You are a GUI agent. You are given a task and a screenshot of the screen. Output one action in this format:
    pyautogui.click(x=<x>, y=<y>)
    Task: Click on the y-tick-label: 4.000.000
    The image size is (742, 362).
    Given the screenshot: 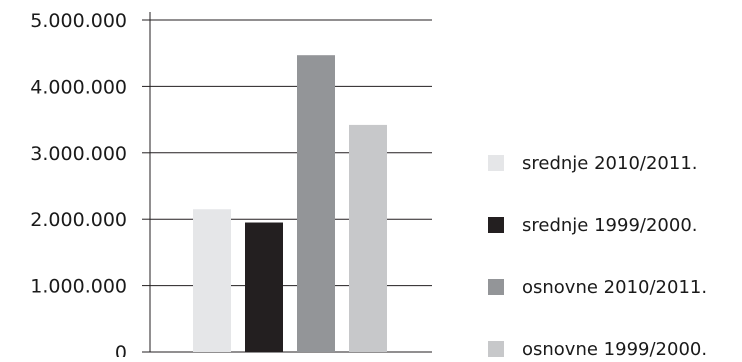 What is the action you would take?
    pyautogui.click(x=78, y=87)
    